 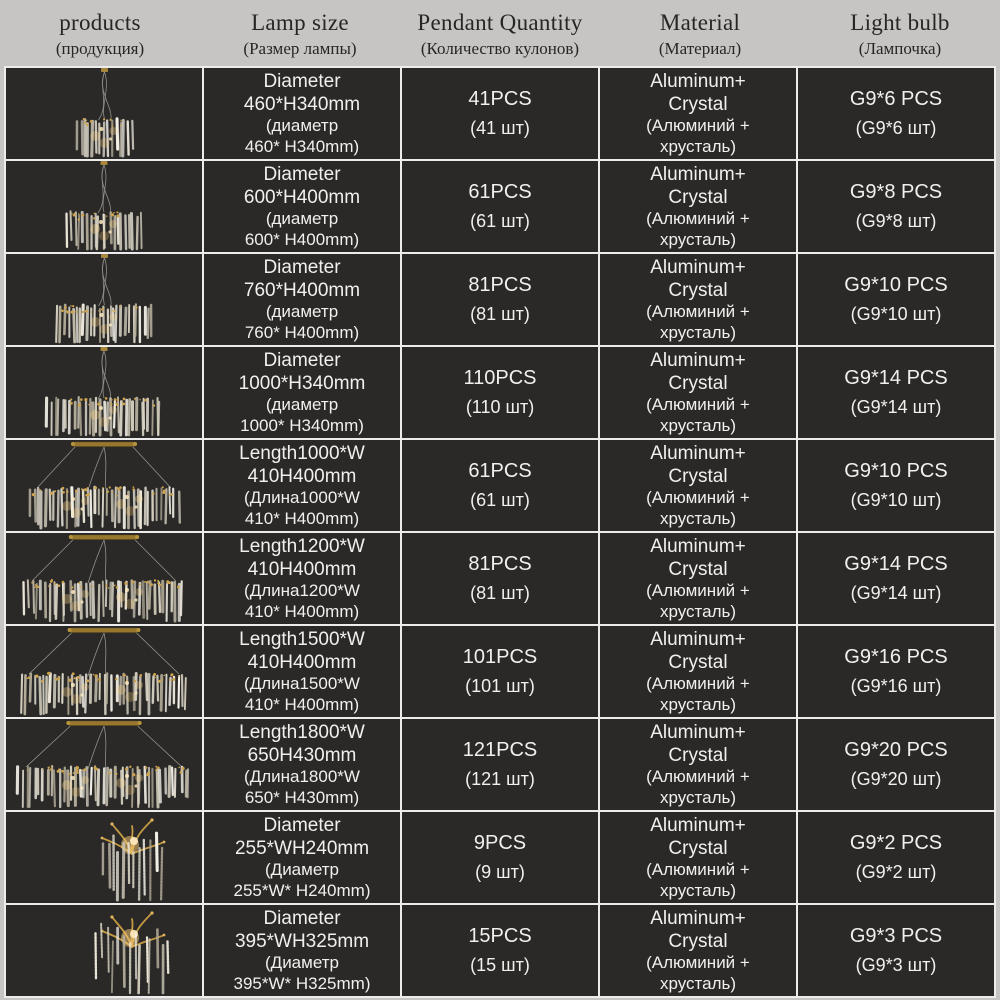 I want to click on light-bulb-value: G9*10 PCS, so click(x=896, y=470).